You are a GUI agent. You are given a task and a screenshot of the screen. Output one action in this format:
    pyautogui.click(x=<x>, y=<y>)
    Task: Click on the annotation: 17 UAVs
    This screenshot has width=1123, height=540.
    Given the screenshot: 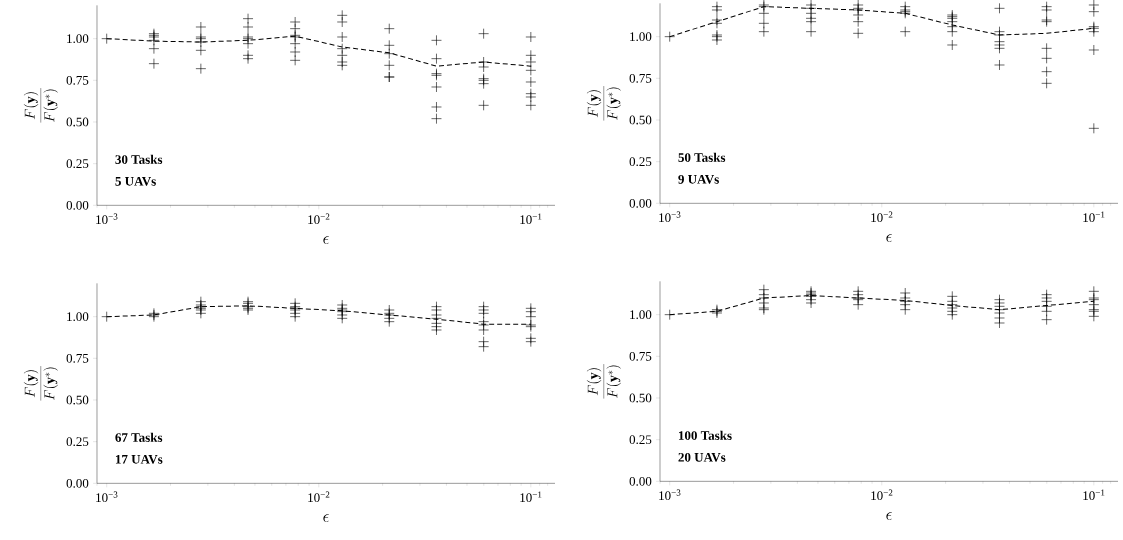 What is the action you would take?
    pyautogui.click(x=139, y=459)
    